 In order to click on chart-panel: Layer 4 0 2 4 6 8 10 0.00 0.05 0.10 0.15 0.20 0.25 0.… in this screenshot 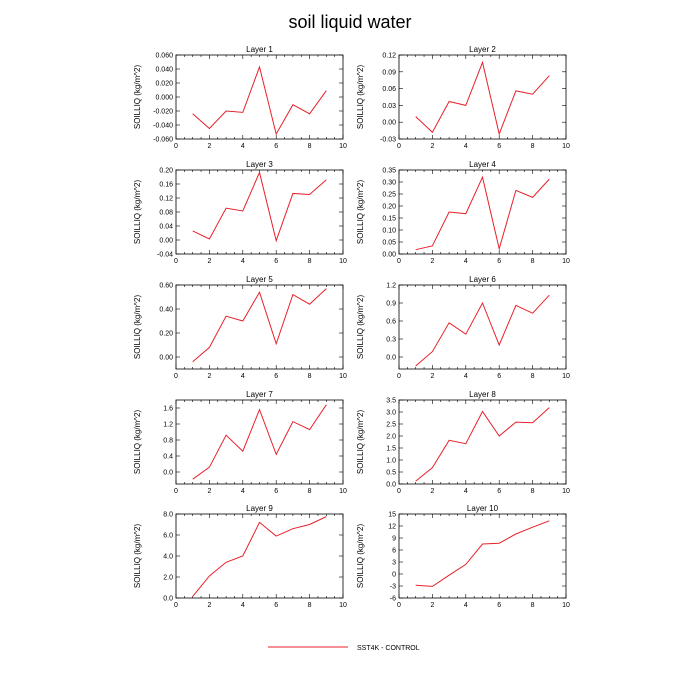, I will do `click(463, 212)`.